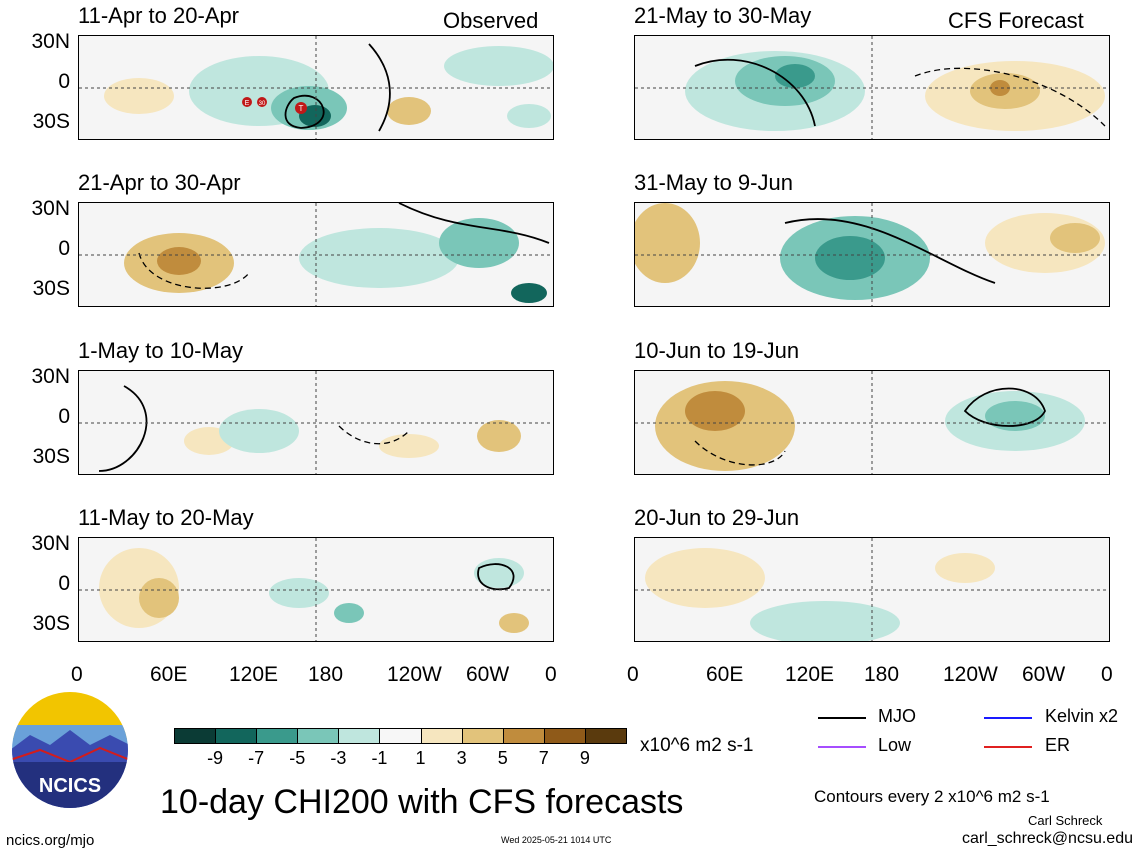 The image size is (1135, 856). What do you see at coordinates (297, 758) in the screenshot?
I see `colorbar-label: -5` at bounding box center [297, 758].